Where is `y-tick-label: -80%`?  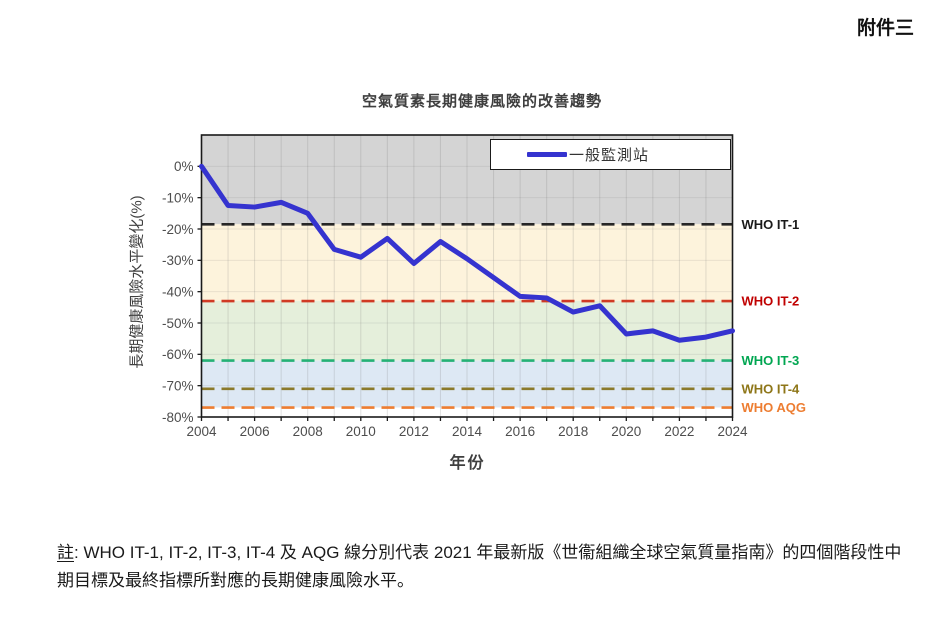
y-tick-label: -80% is located at coordinates (178, 417).